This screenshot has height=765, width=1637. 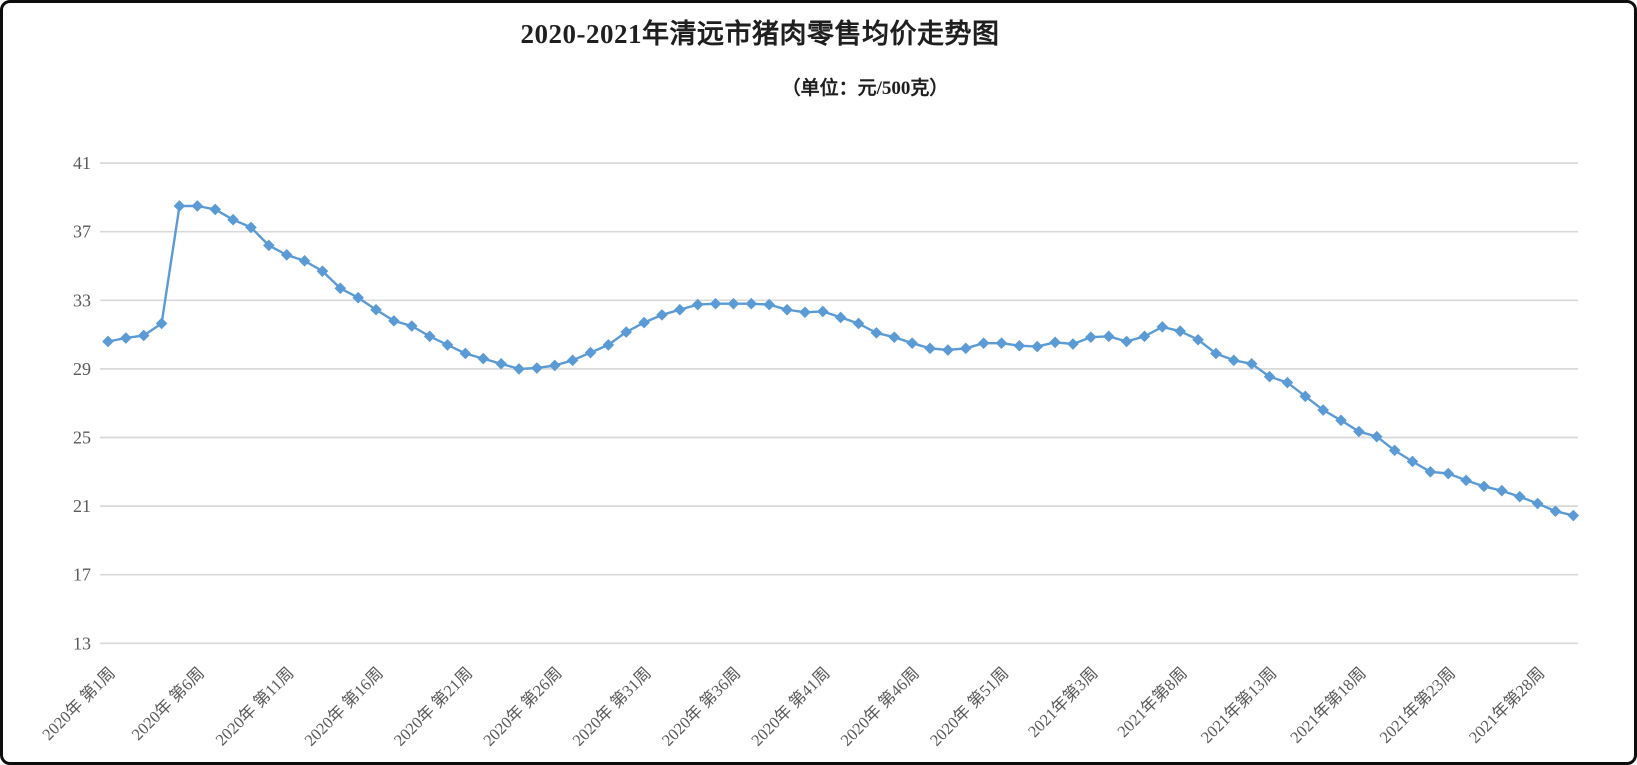 What do you see at coordinates (82, 643) in the screenshot?
I see `y-axis-tick-label: 13` at bounding box center [82, 643].